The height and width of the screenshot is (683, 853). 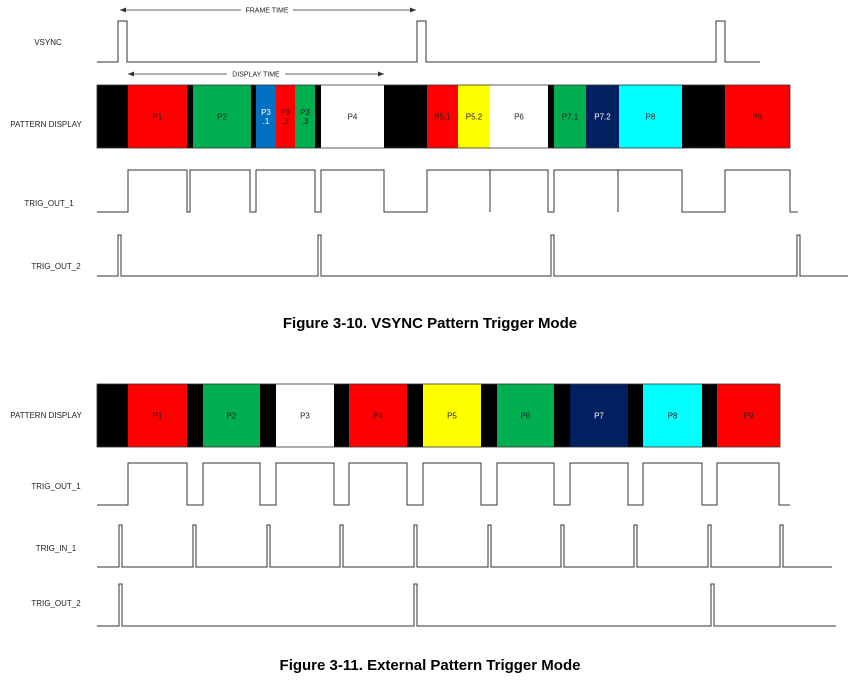 I want to click on pattern-segment-label: P7.1, so click(x=570, y=117).